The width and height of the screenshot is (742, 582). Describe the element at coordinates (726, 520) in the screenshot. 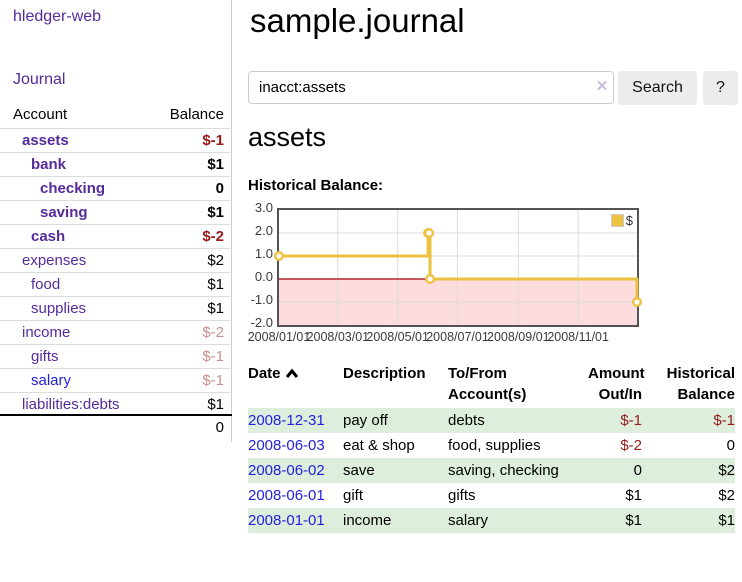

I see `transaction-balance: $1` at that location.